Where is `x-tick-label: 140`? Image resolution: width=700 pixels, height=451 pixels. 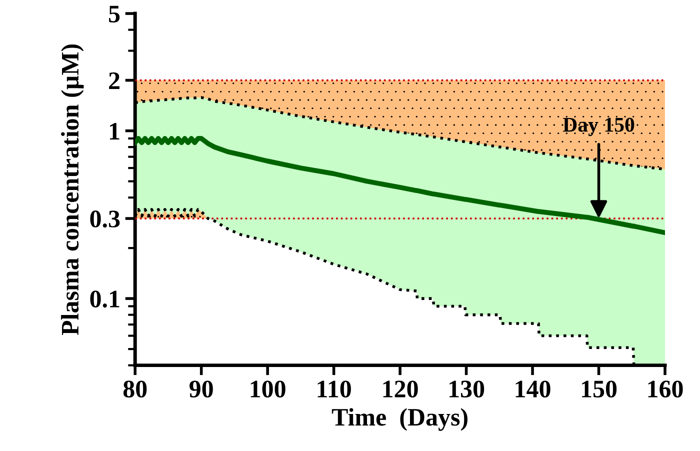
x-tick-label: 140 is located at coordinates (533, 389).